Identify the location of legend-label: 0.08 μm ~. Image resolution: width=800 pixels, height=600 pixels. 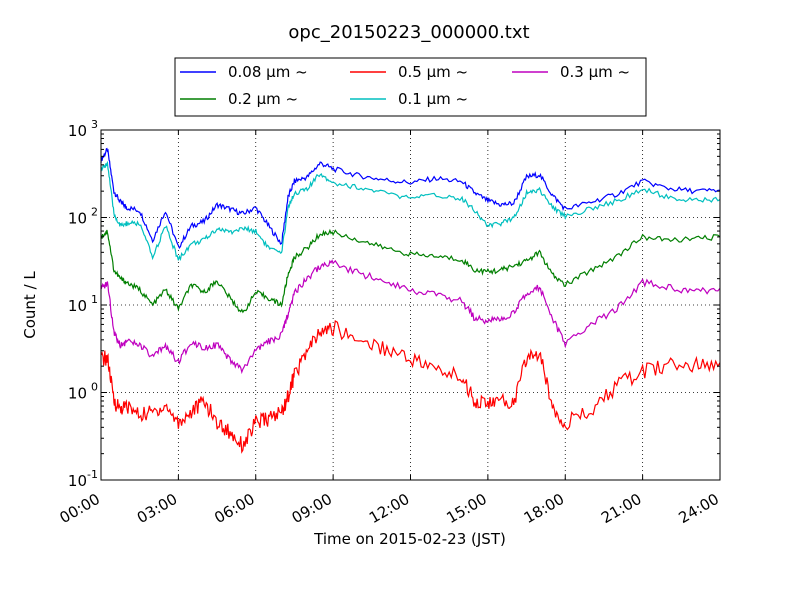
(268, 72).